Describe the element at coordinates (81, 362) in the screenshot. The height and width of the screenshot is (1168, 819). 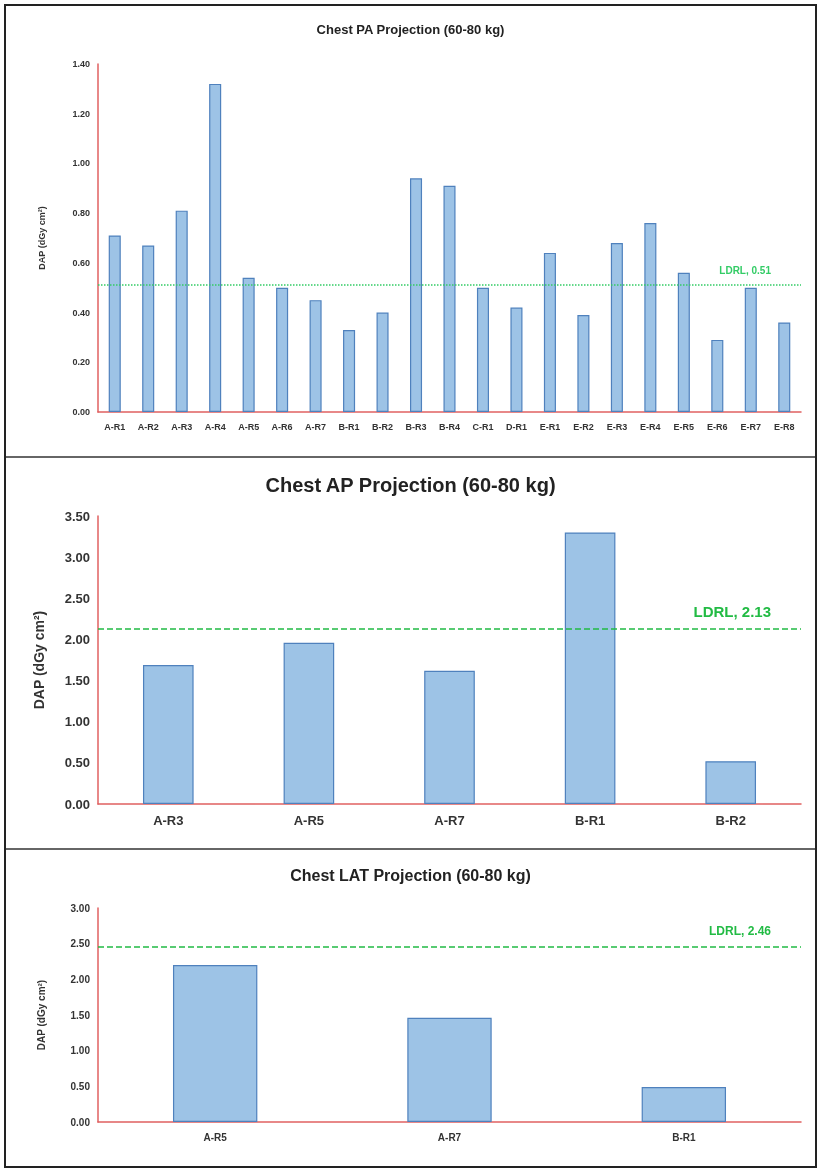
I see `y-tick-label: 0.20` at that location.